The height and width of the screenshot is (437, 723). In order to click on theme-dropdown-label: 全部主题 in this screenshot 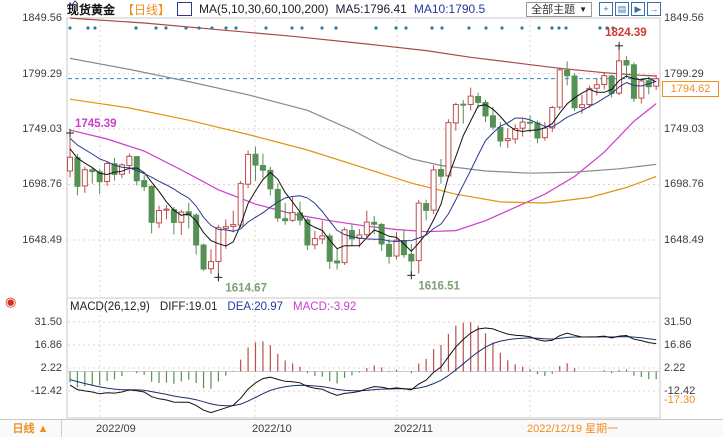, I will do `click(553, 10)`.